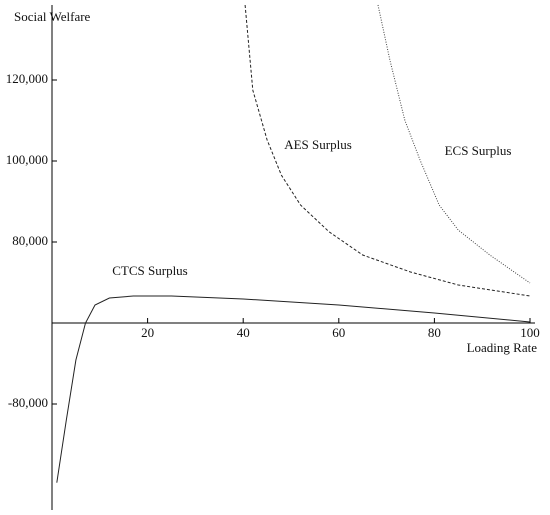  I want to click on y-tick-label: 100,000, so click(27, 159).